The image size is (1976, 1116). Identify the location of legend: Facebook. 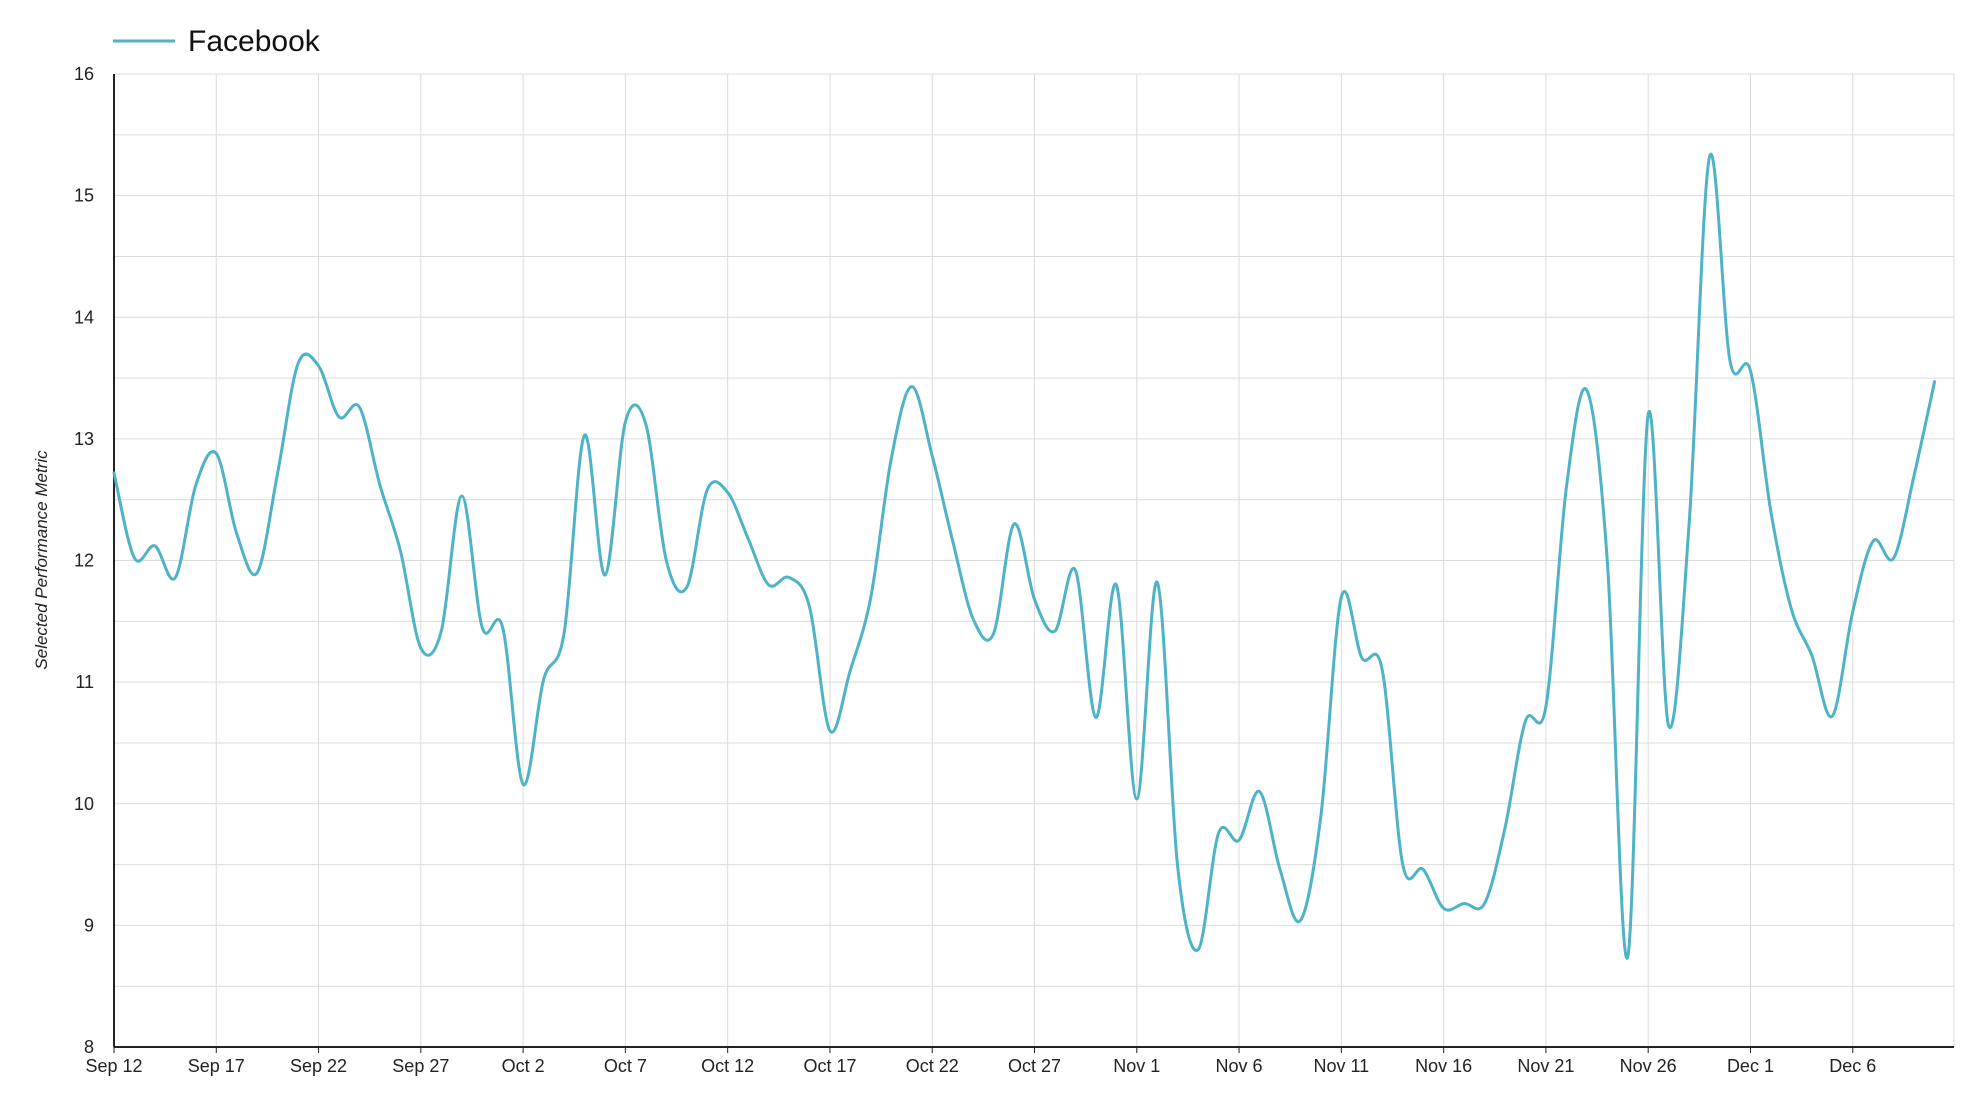
(217, 41).